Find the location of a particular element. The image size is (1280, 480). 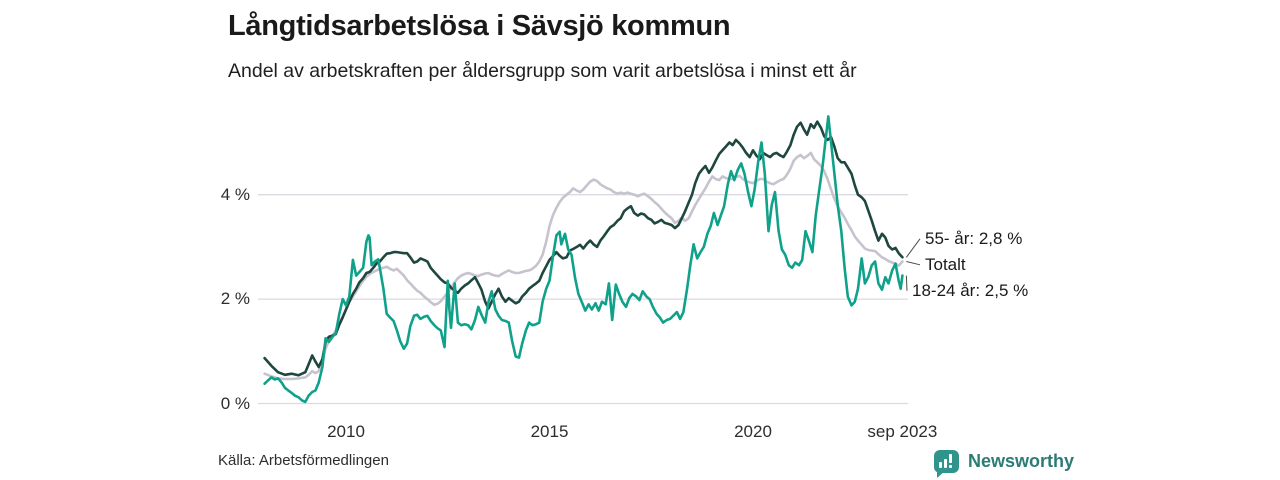

newsworthy-logo-icon is located at coordinates (946, 464).